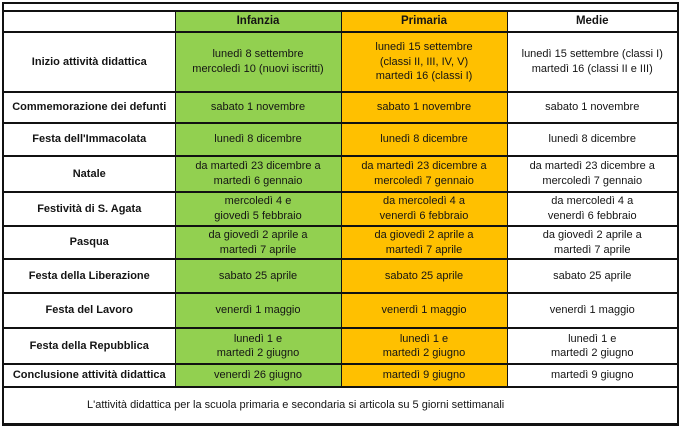  I want to click on row-label: Festa della Repubblica, so click(89, 346).